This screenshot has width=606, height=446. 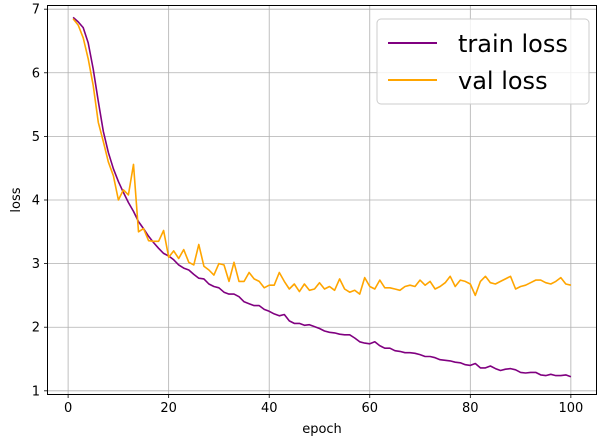 What do you see at coordinates (322, 429) in the screenshot?
I see `x-axis-label: epoch` at bounding box center [322, 429].